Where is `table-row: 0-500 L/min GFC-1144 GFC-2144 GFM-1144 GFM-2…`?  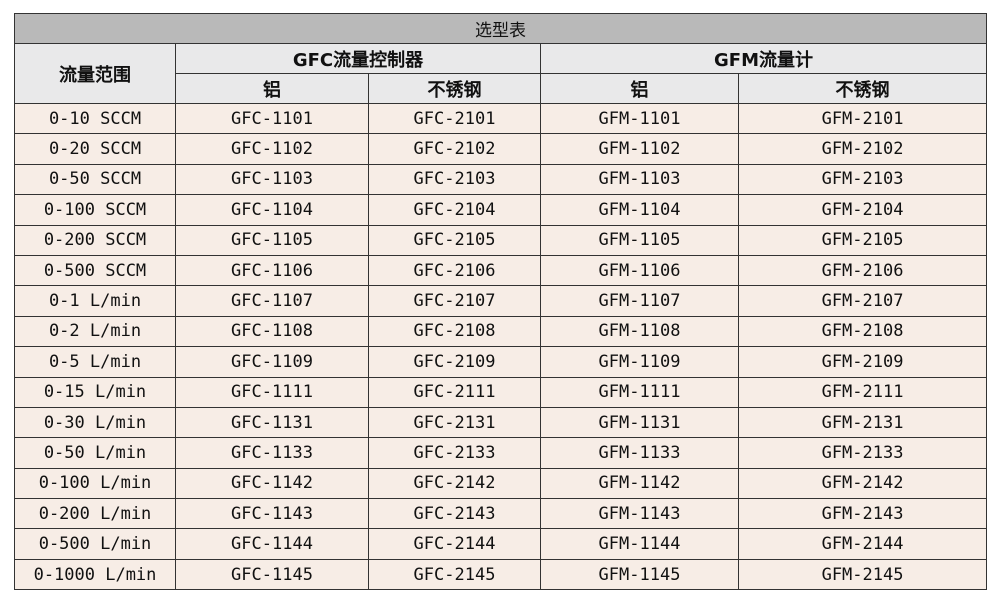
table-row: 0-500 L/min GFC-1144 GFC-2144 GFM-1144 GFM-2… is located at coordinates (501, 544).